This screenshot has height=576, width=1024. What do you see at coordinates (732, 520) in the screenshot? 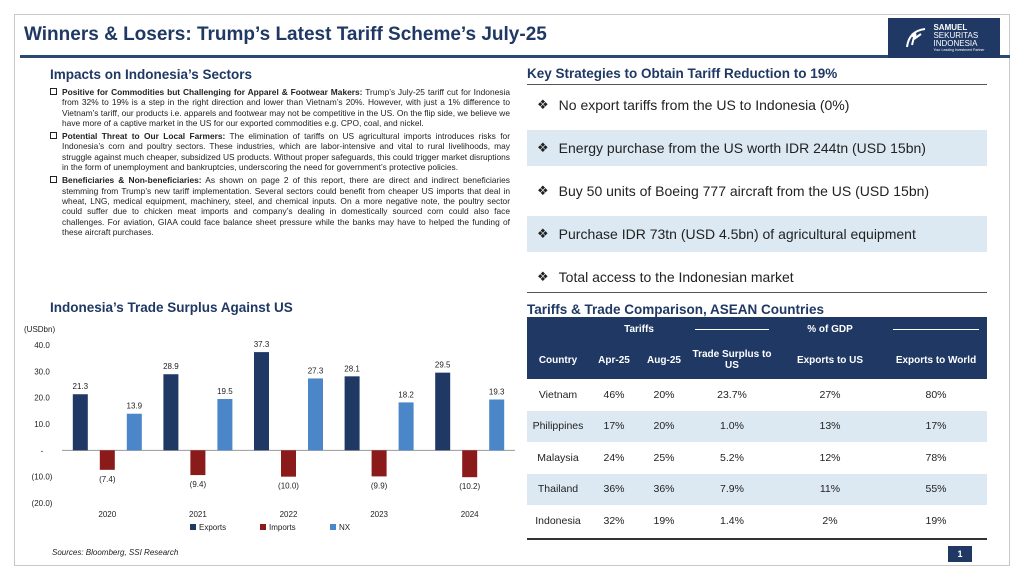
I see `table-cell: 1.4%` at bounding box center [732, 520].